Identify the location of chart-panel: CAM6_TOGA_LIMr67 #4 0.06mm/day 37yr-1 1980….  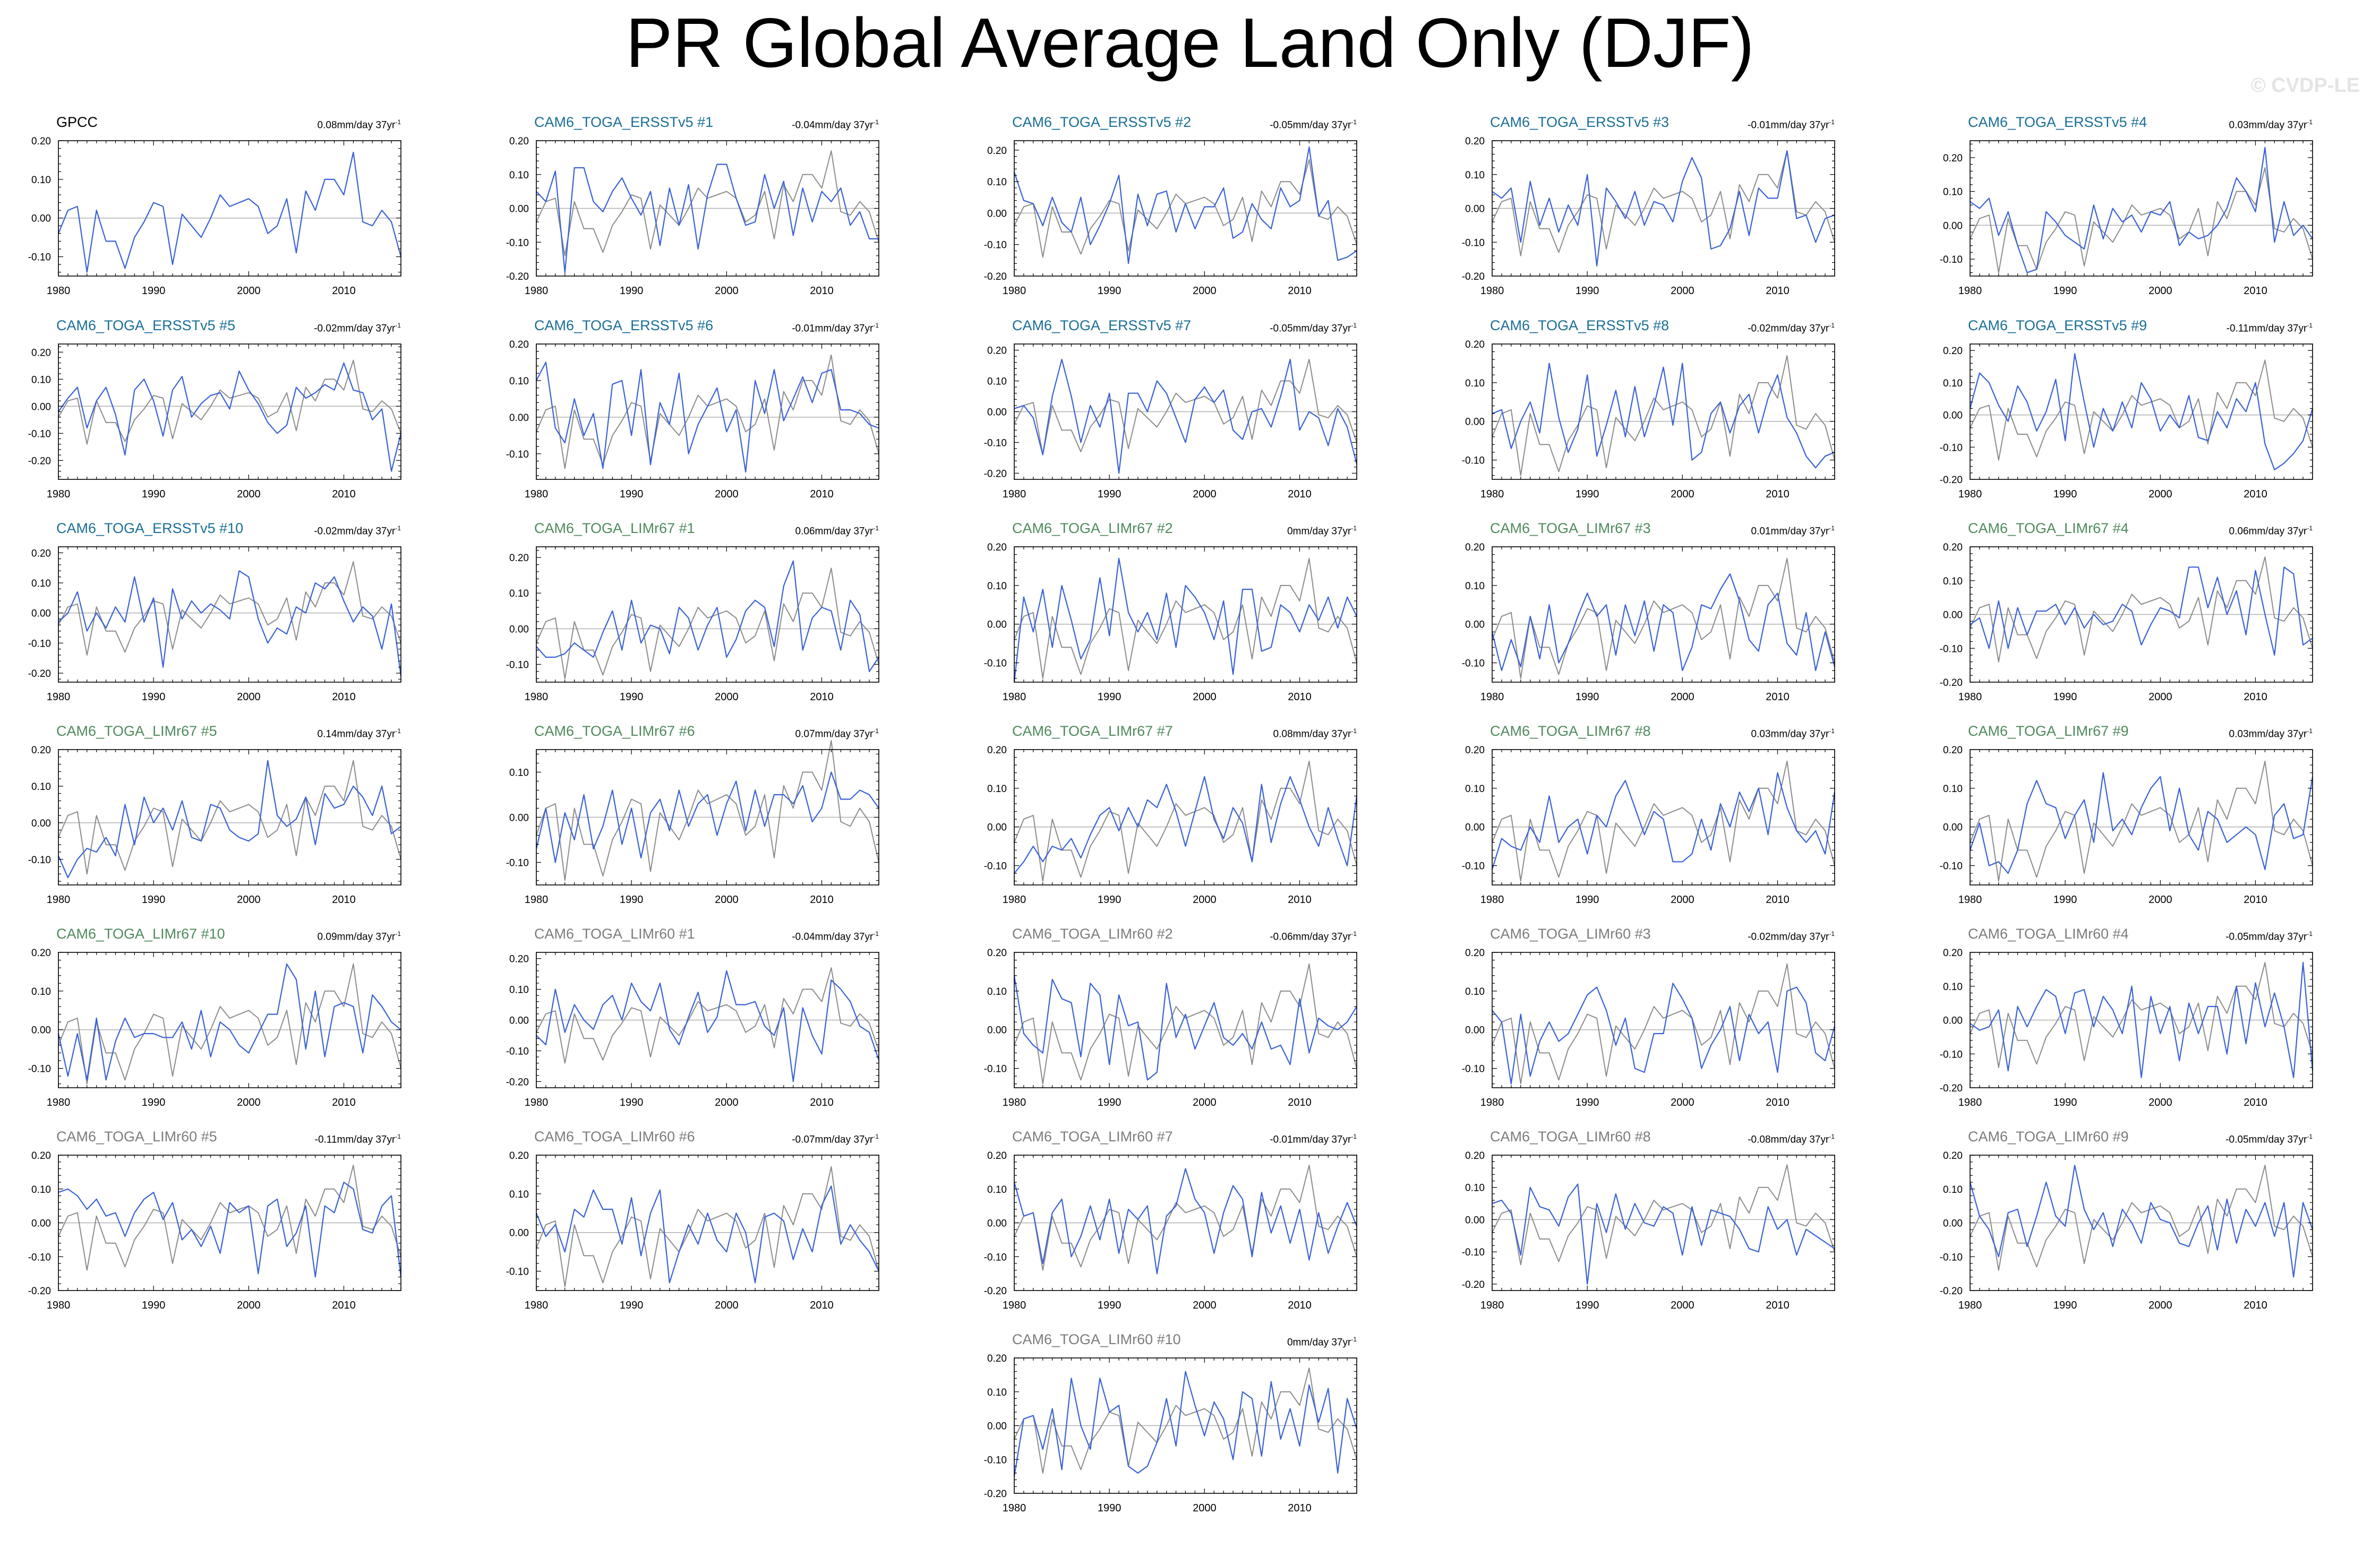
(2140, 615).